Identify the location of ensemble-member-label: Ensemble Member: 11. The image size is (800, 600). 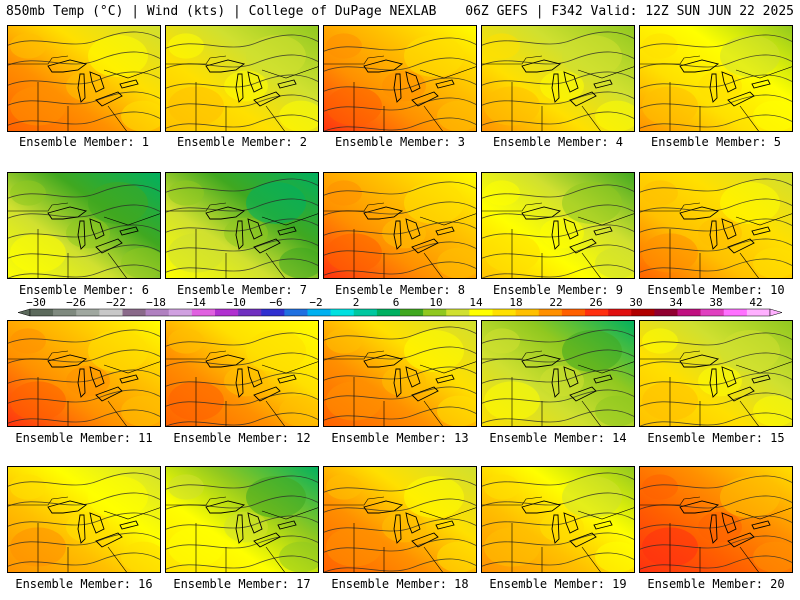
(84, 438).